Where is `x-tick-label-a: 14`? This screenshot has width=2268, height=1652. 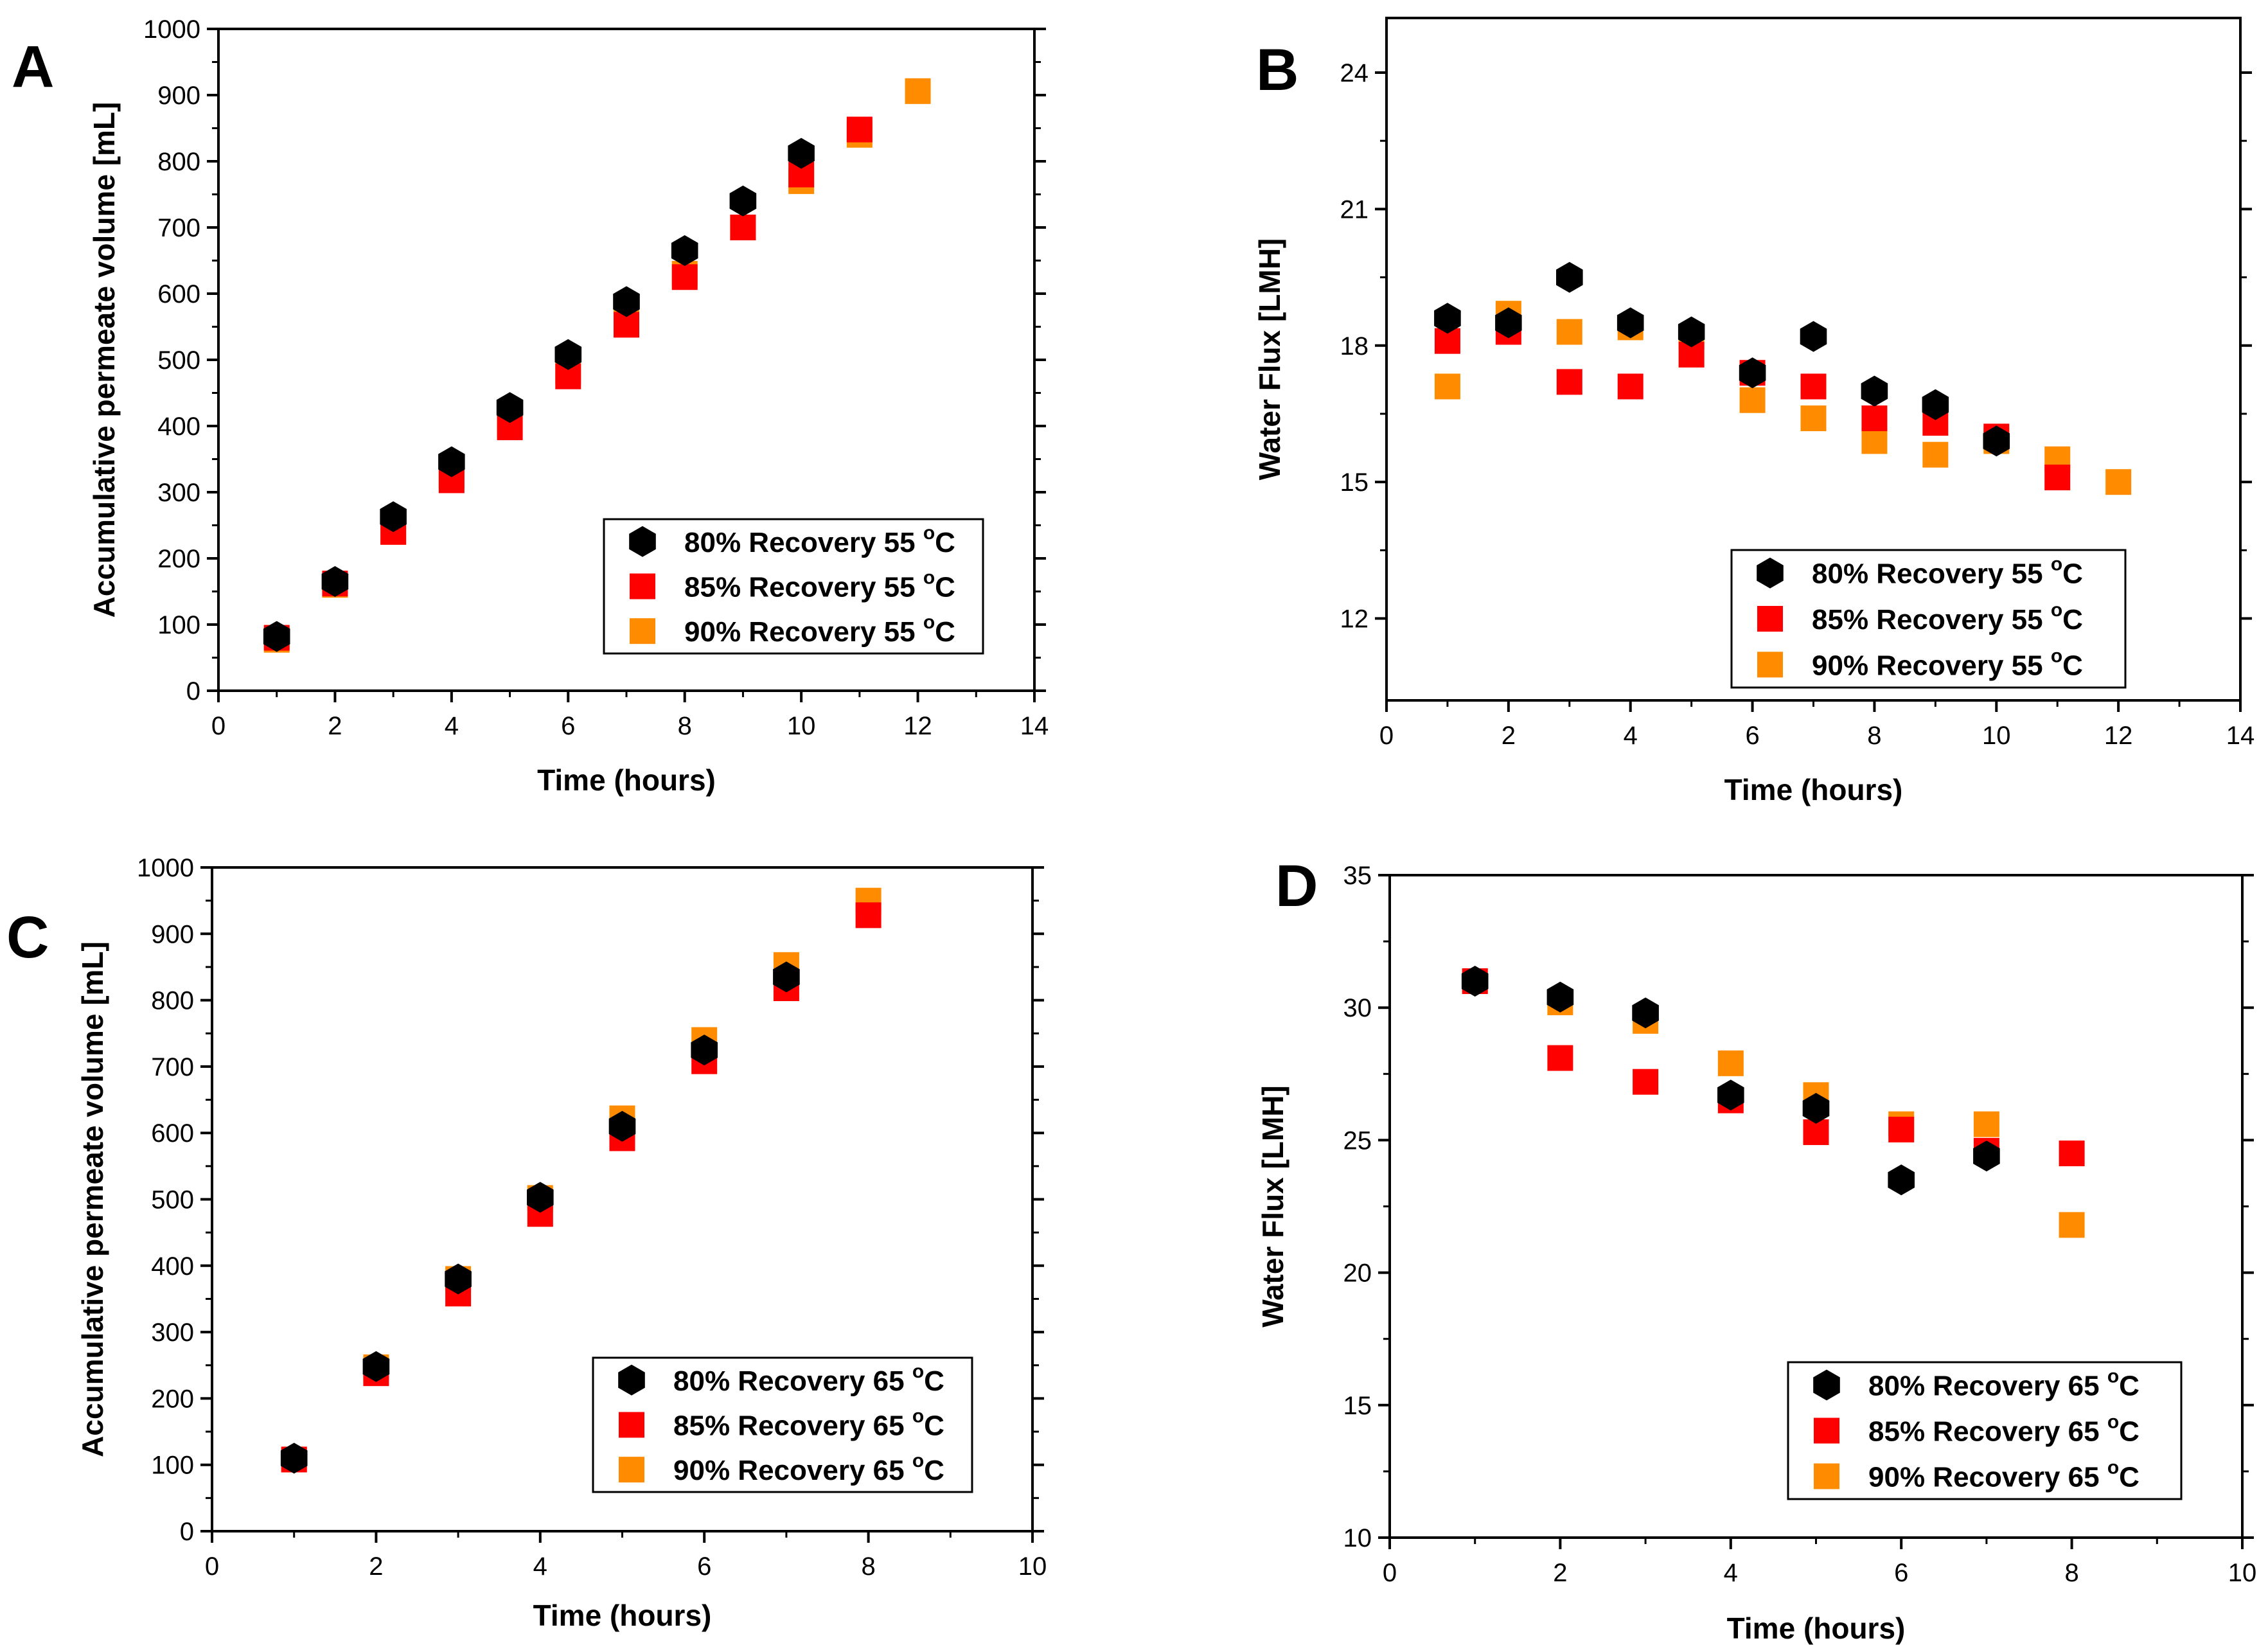 x-tick-label-a: 14 is located at coordinates (1034, 726).